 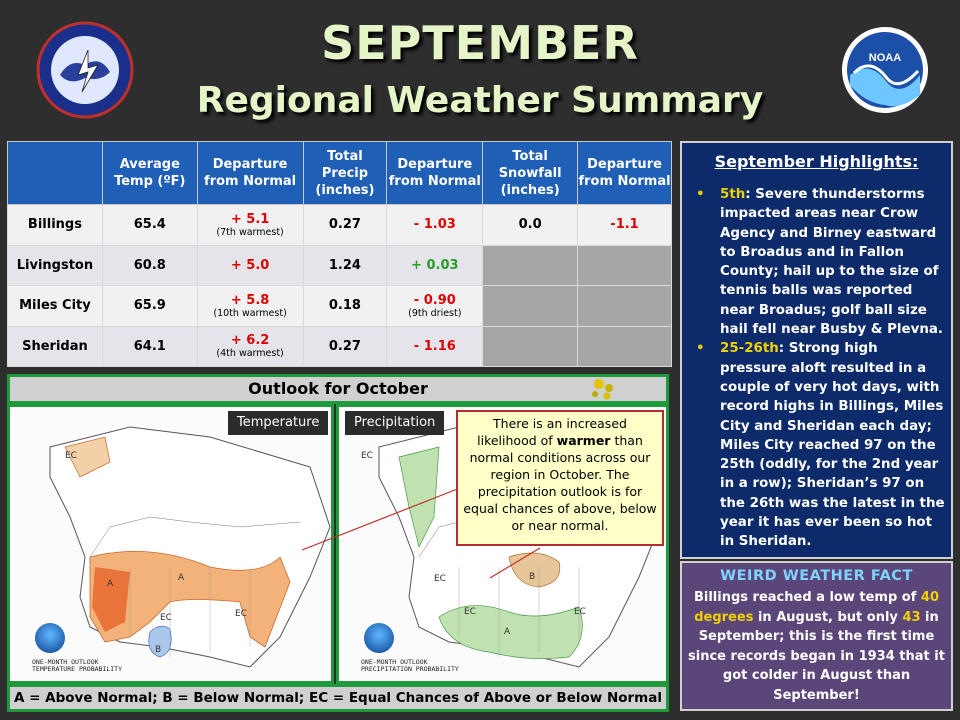 I want to click on temp-departure: + 5.8 (10th warmest), so click(x=250, y=306).